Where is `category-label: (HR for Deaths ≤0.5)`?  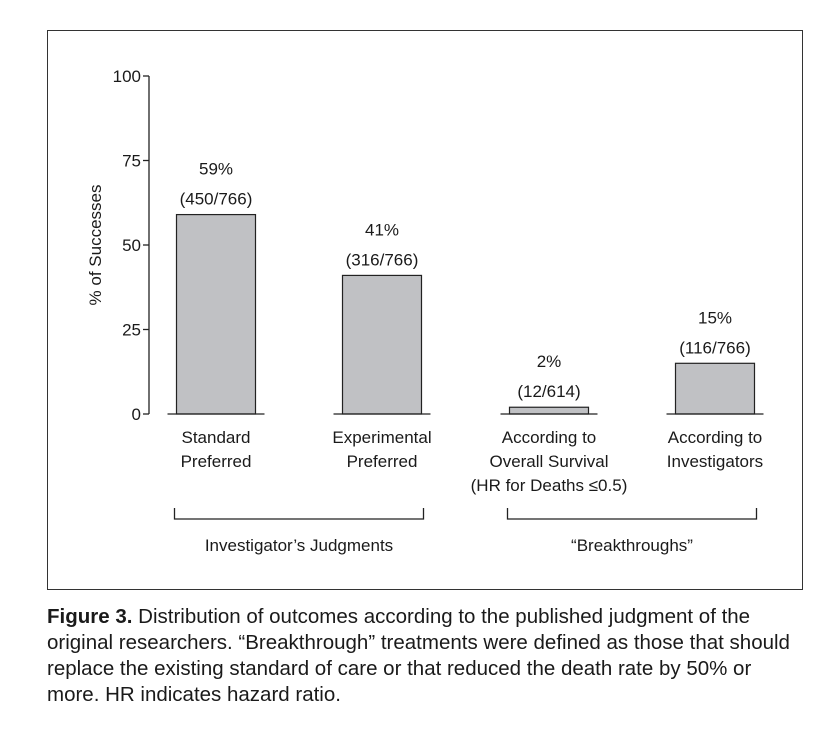
category-label: (HR for Deaths ≤0.5) is located at coordinates (549, 485).